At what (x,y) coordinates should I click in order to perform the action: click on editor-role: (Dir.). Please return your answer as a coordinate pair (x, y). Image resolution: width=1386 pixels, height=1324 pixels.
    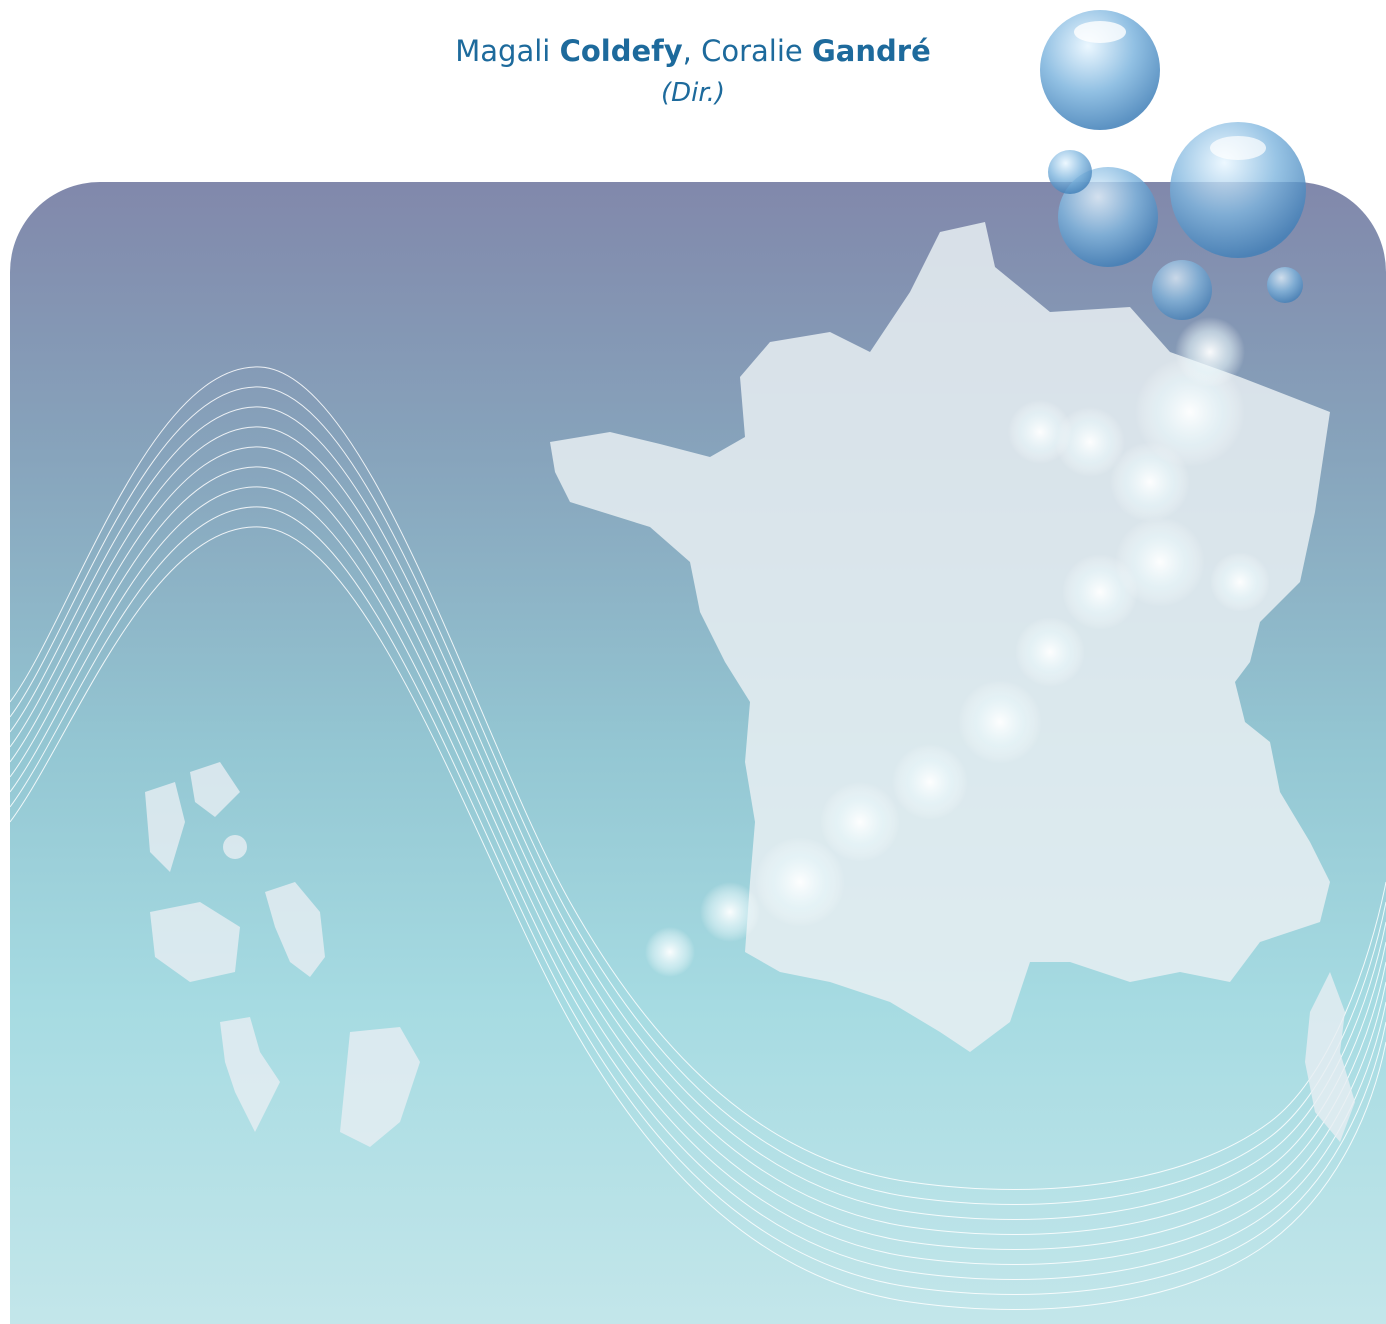
    Looking at the image, I should click on (693, 93).